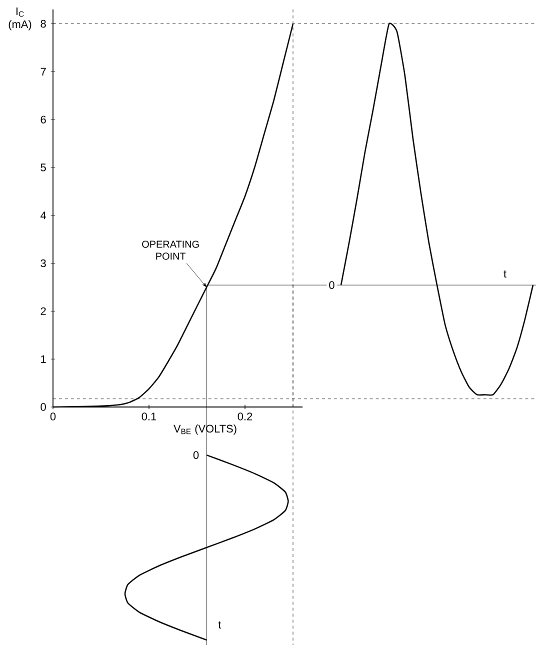 The height and width of the screenshot is (649, 536). I want to click on x-tick-label: 0.1, so click(149, 416).